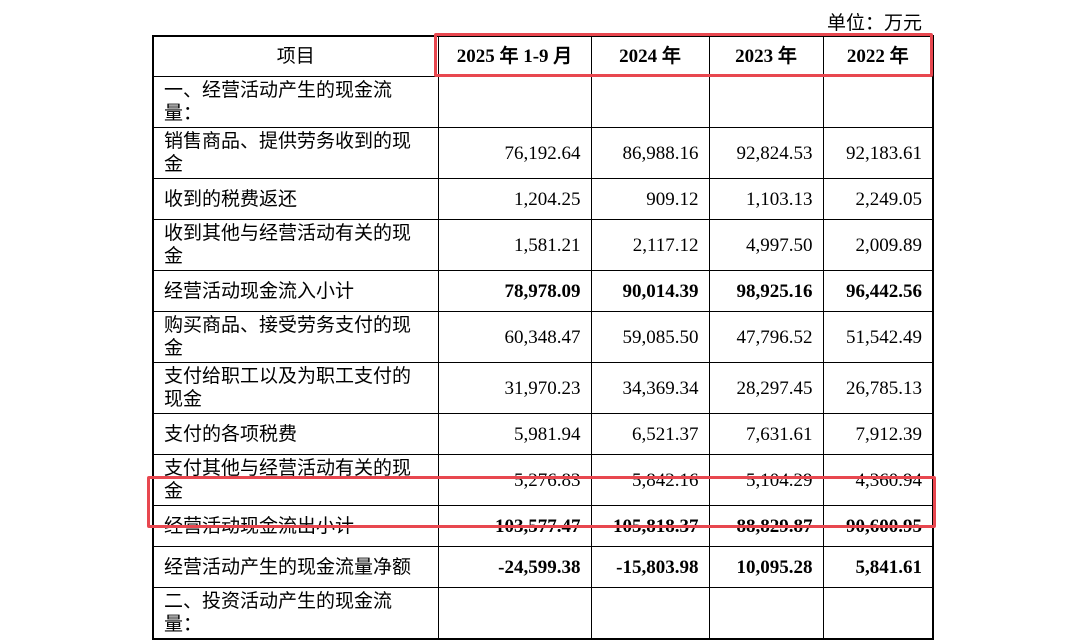  What do you see at coordinates (295, 102) in the screenshot?
I see `row-label: 一、经营活动产生的现金流量：` at bounding box center [295, 102].